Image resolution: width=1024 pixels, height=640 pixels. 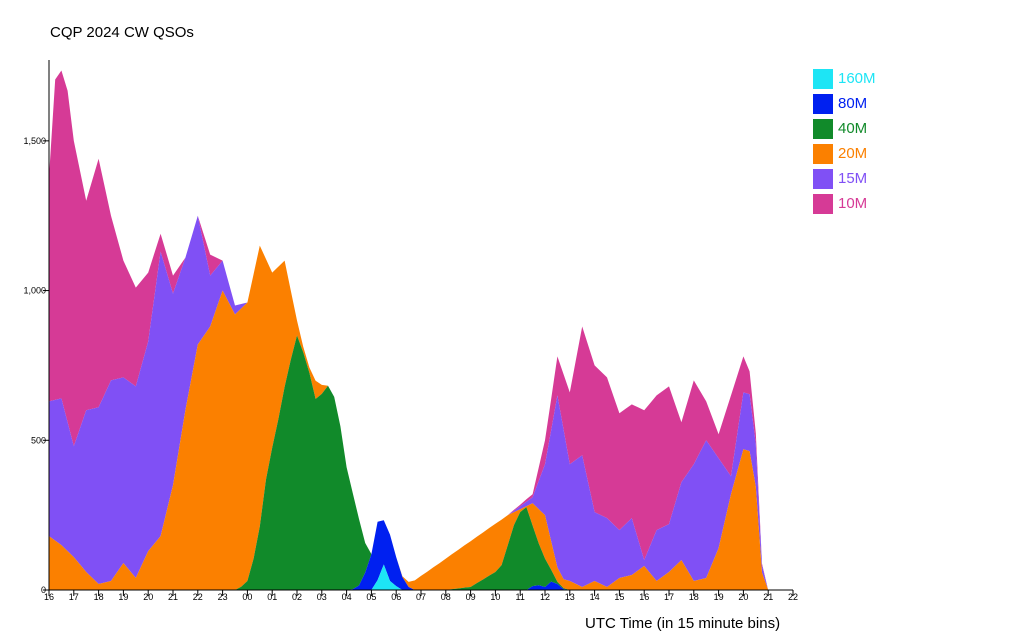 I want to click on legend-label: 15M, so click(x=853, y=178).